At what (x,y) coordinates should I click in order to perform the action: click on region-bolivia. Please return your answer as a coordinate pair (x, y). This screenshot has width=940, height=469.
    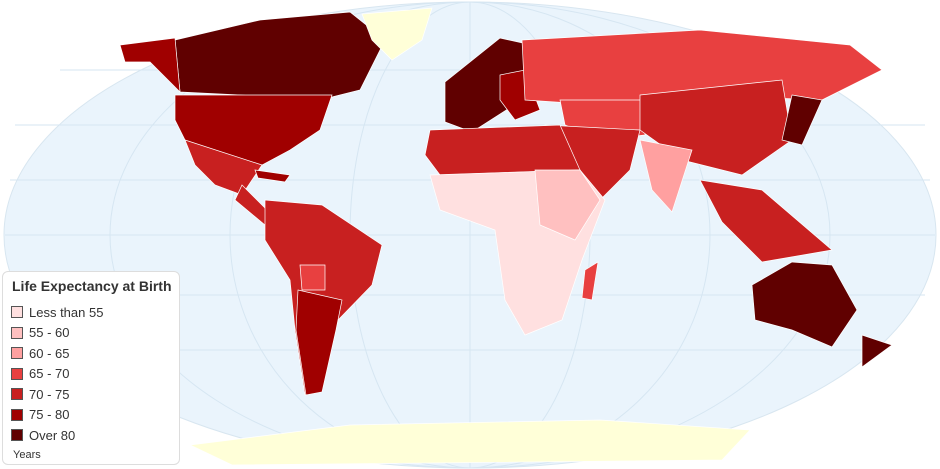
    Looking at the image, I should click on (312, 277).